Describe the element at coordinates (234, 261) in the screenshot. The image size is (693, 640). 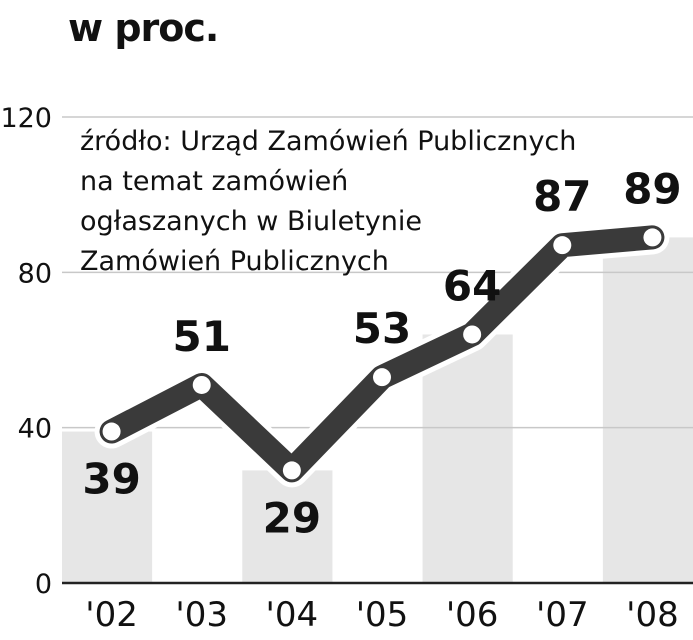
I see `source-line: Zamówień Publicznych` at that location.